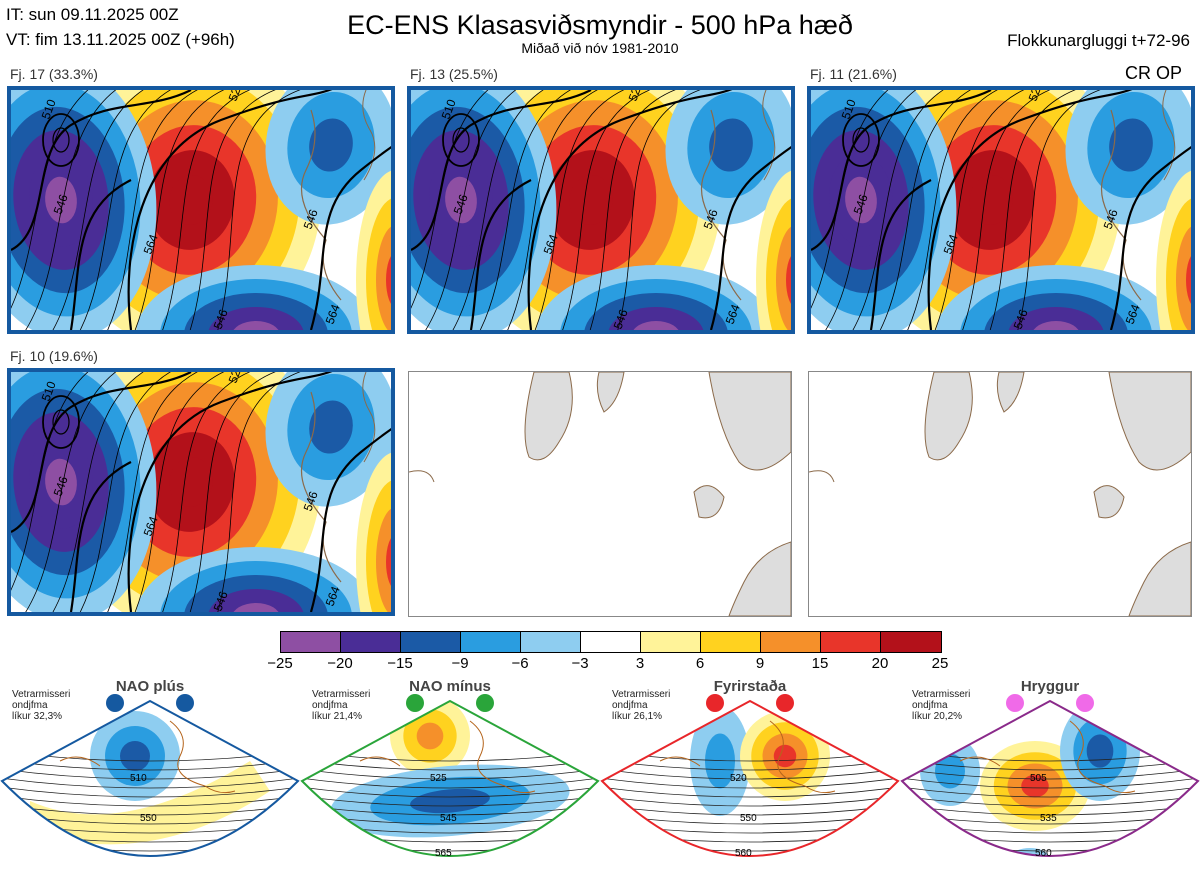  What do you see at coordinates (1159, 578) in the screenshot?
I see `europe` at bounding box center [1159, 578].